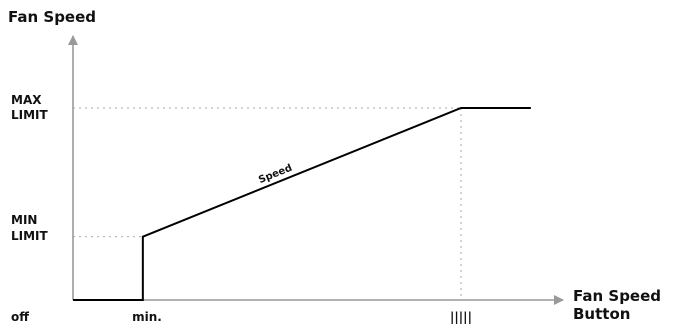 The width and height of the screenshot is (676, 324). Describe the element at coordinates (30, 236) in the screenshot. I see `y-tick-min-limit-line-2: LIMIT` at that location.